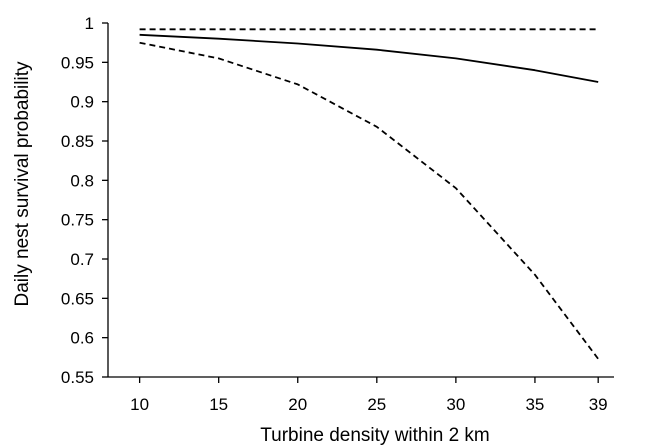 The height and width of the screenshot is (446, 647). I want to click on y-axis-title: Daily nest survival probability, so click(22, 183).